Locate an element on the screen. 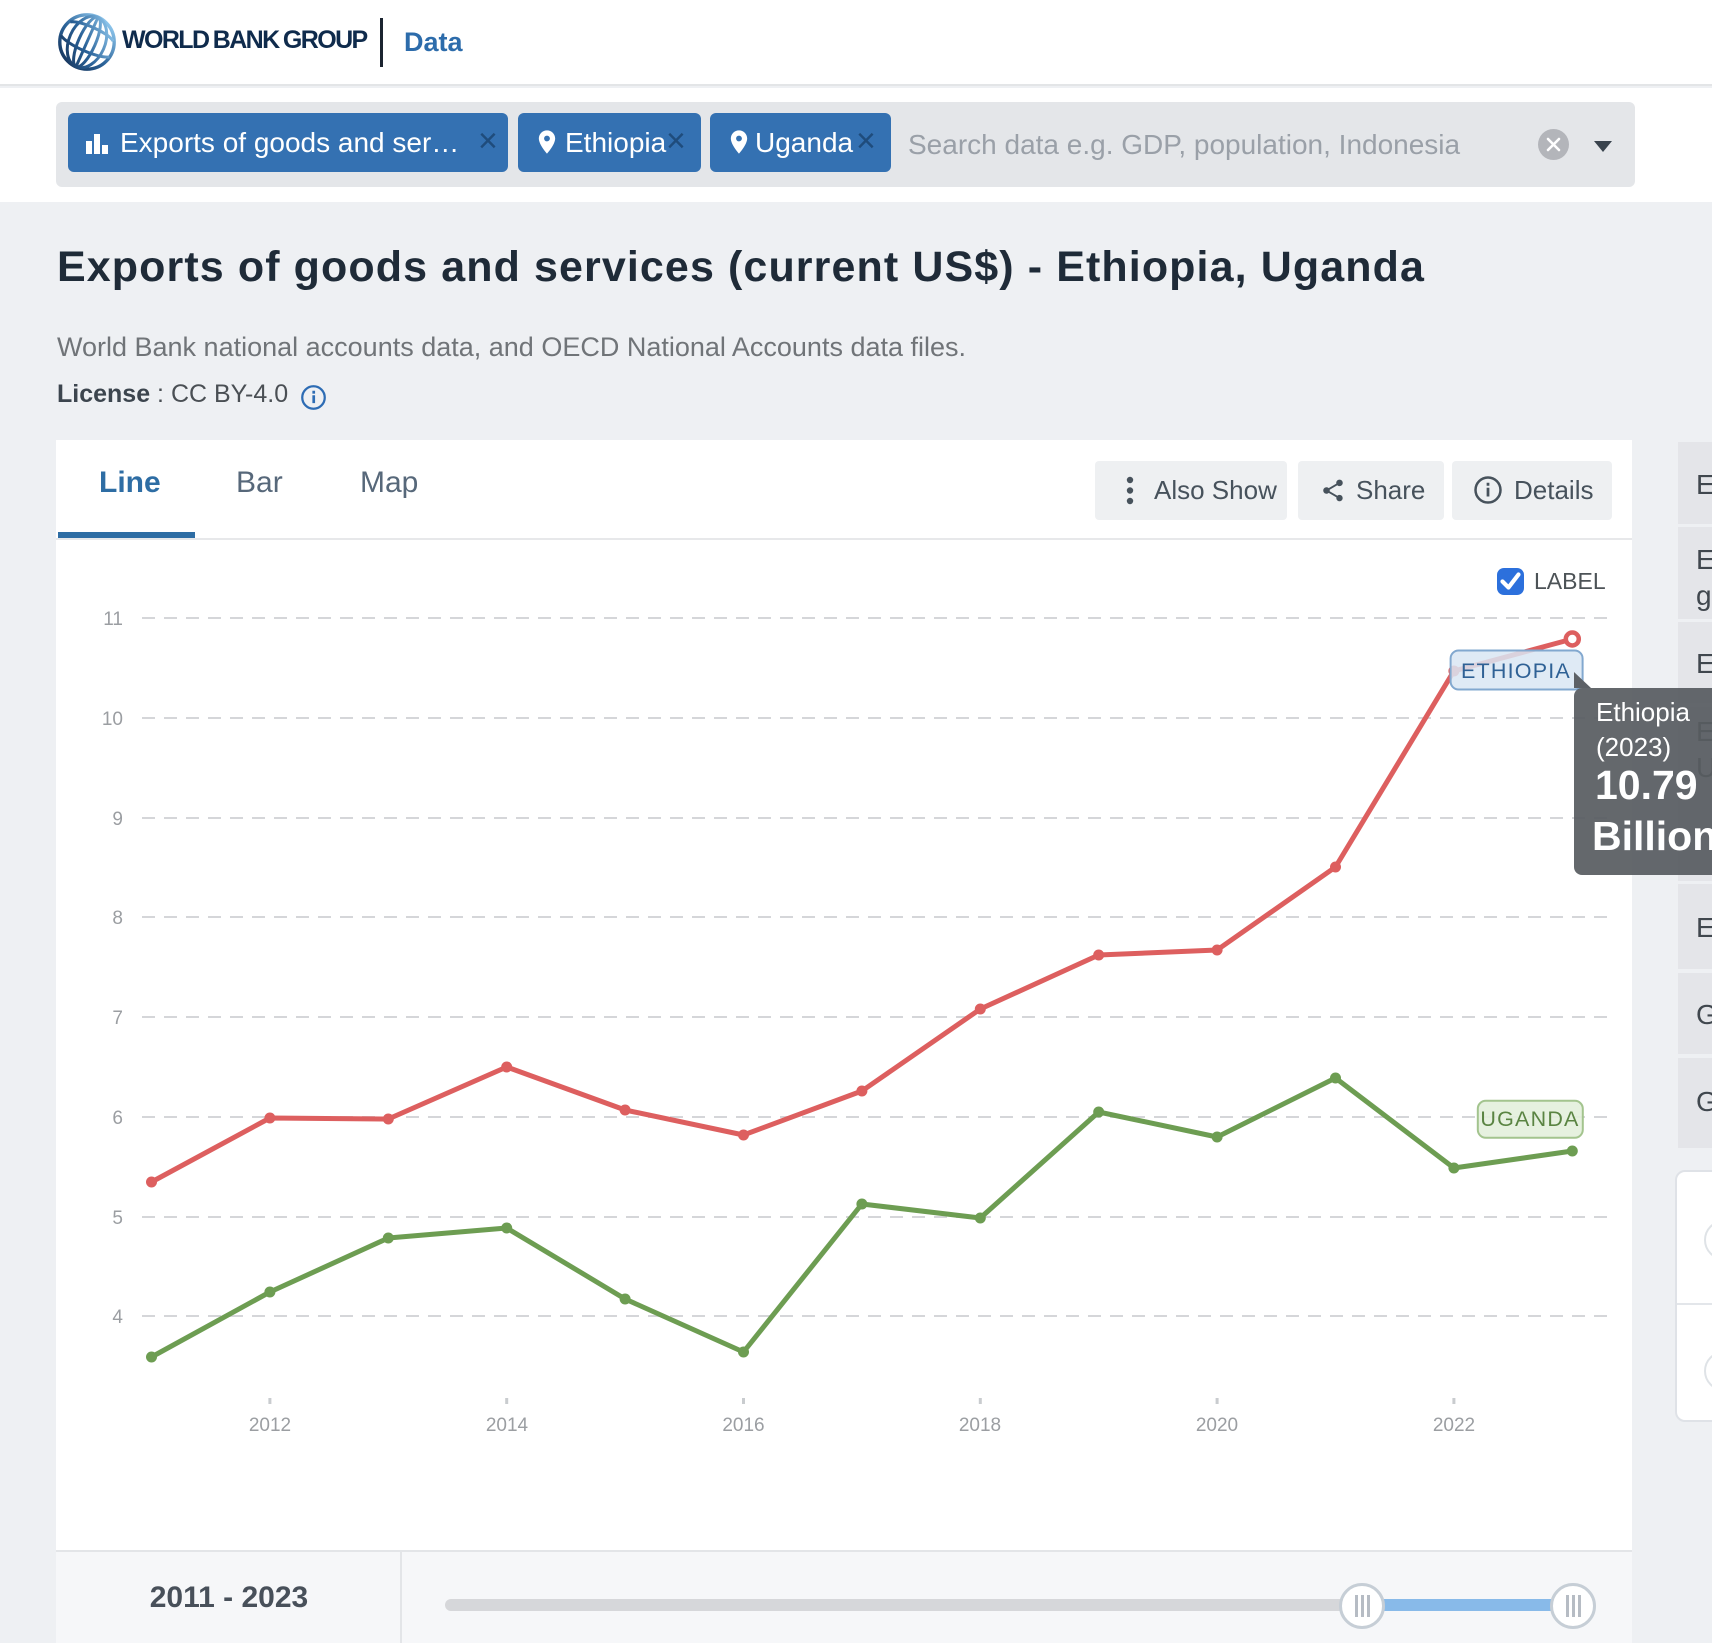  svg-text: 2022 is located at coordinates (1454, 1425).